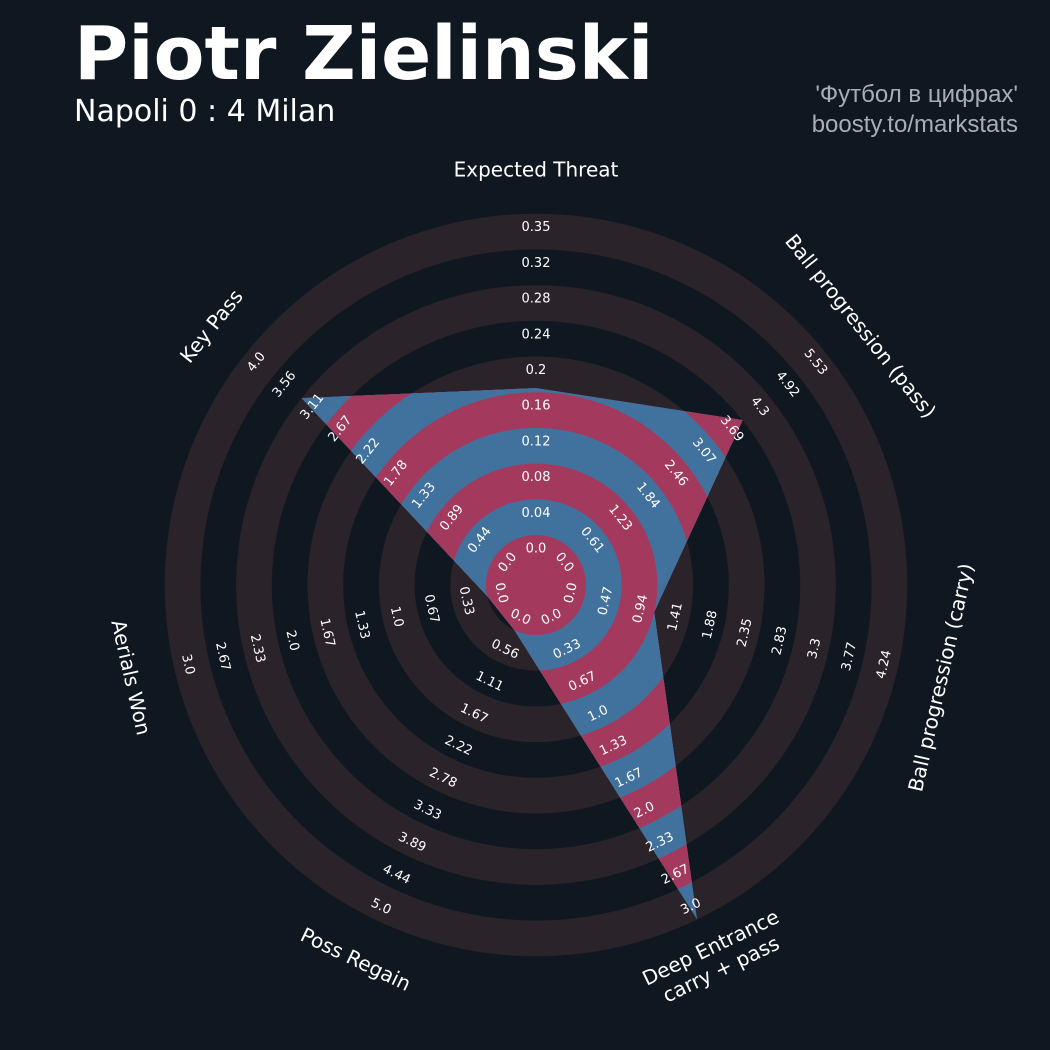  What do you see at coordinates (536, 477) in the screenshot?
I see `tick-label: 0.08` at bounding box center [536, 477].